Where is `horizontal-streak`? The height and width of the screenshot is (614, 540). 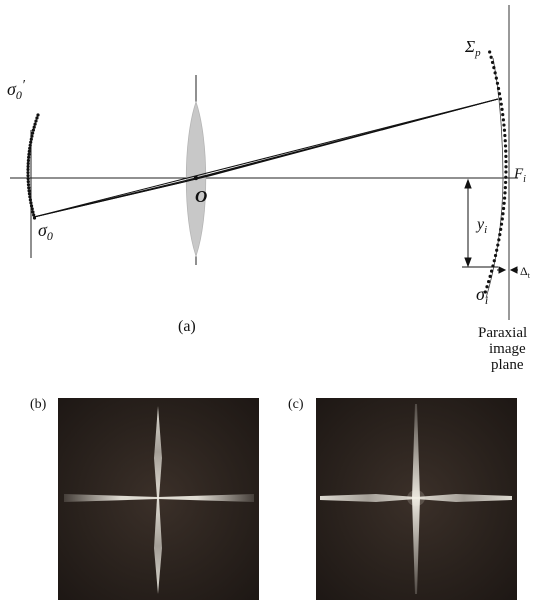 horizontal-streak is located at coordinates (159, 498).